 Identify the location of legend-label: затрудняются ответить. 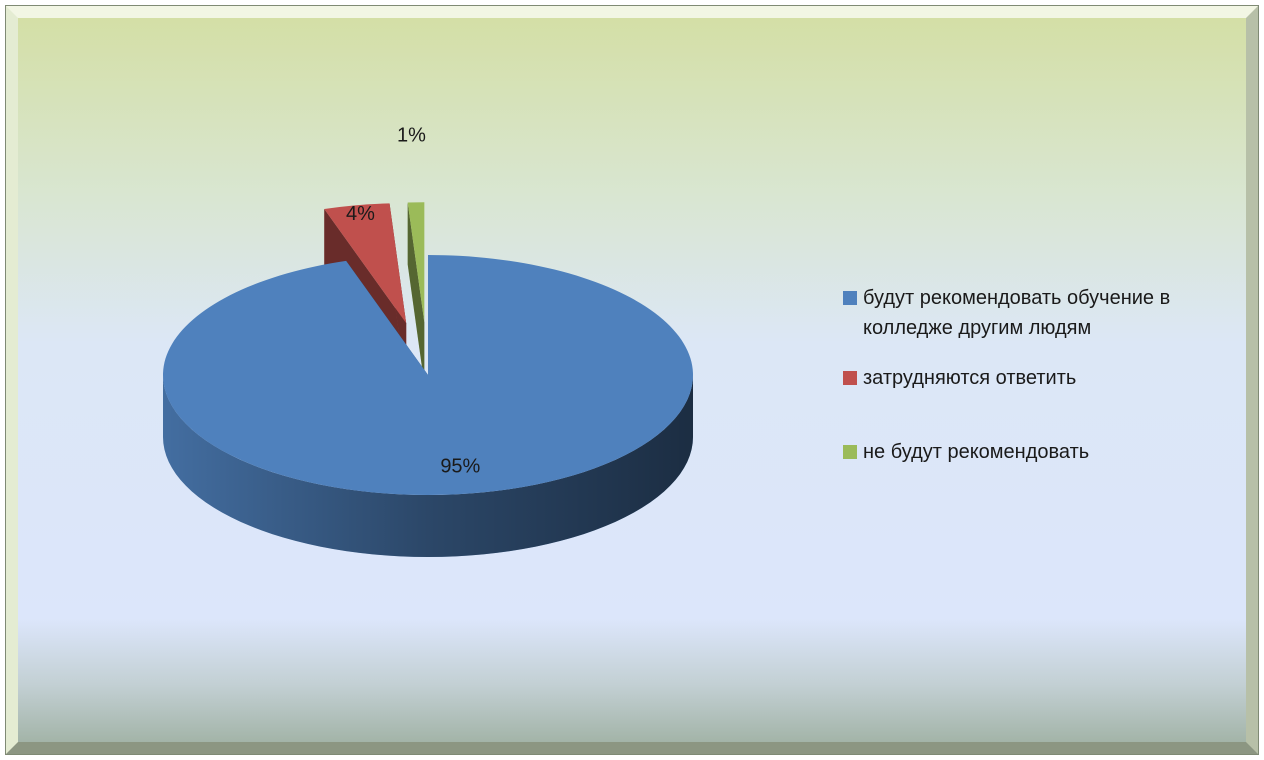
(970, 378).